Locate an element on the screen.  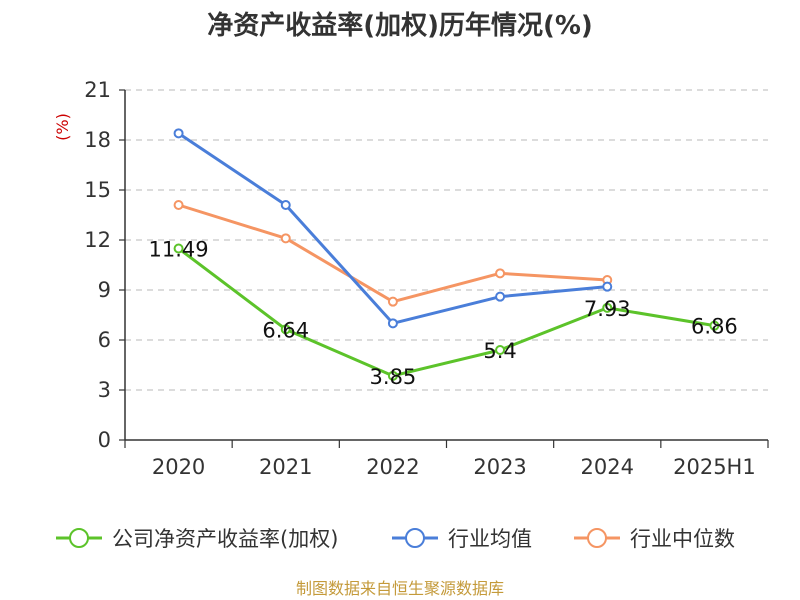
legend-label-2: 行业中位数 is located at coordinates (682, 539).